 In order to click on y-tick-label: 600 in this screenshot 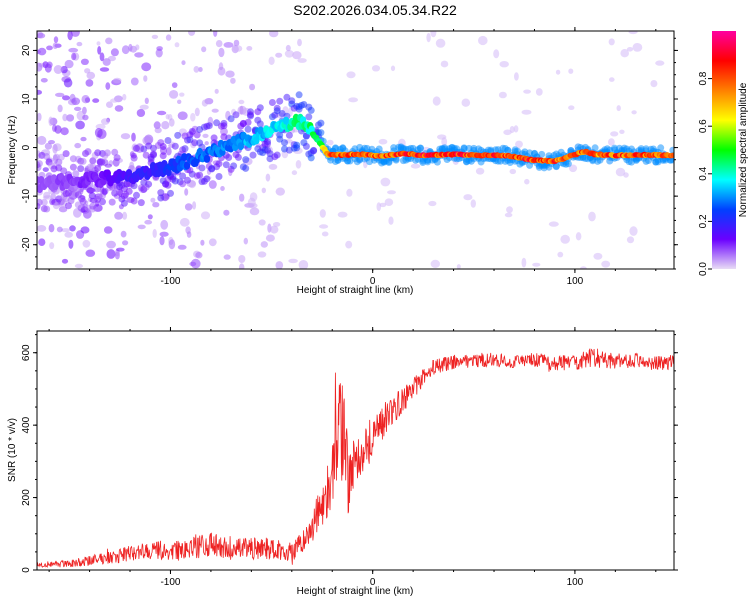, I will do `click(26, 352)`.